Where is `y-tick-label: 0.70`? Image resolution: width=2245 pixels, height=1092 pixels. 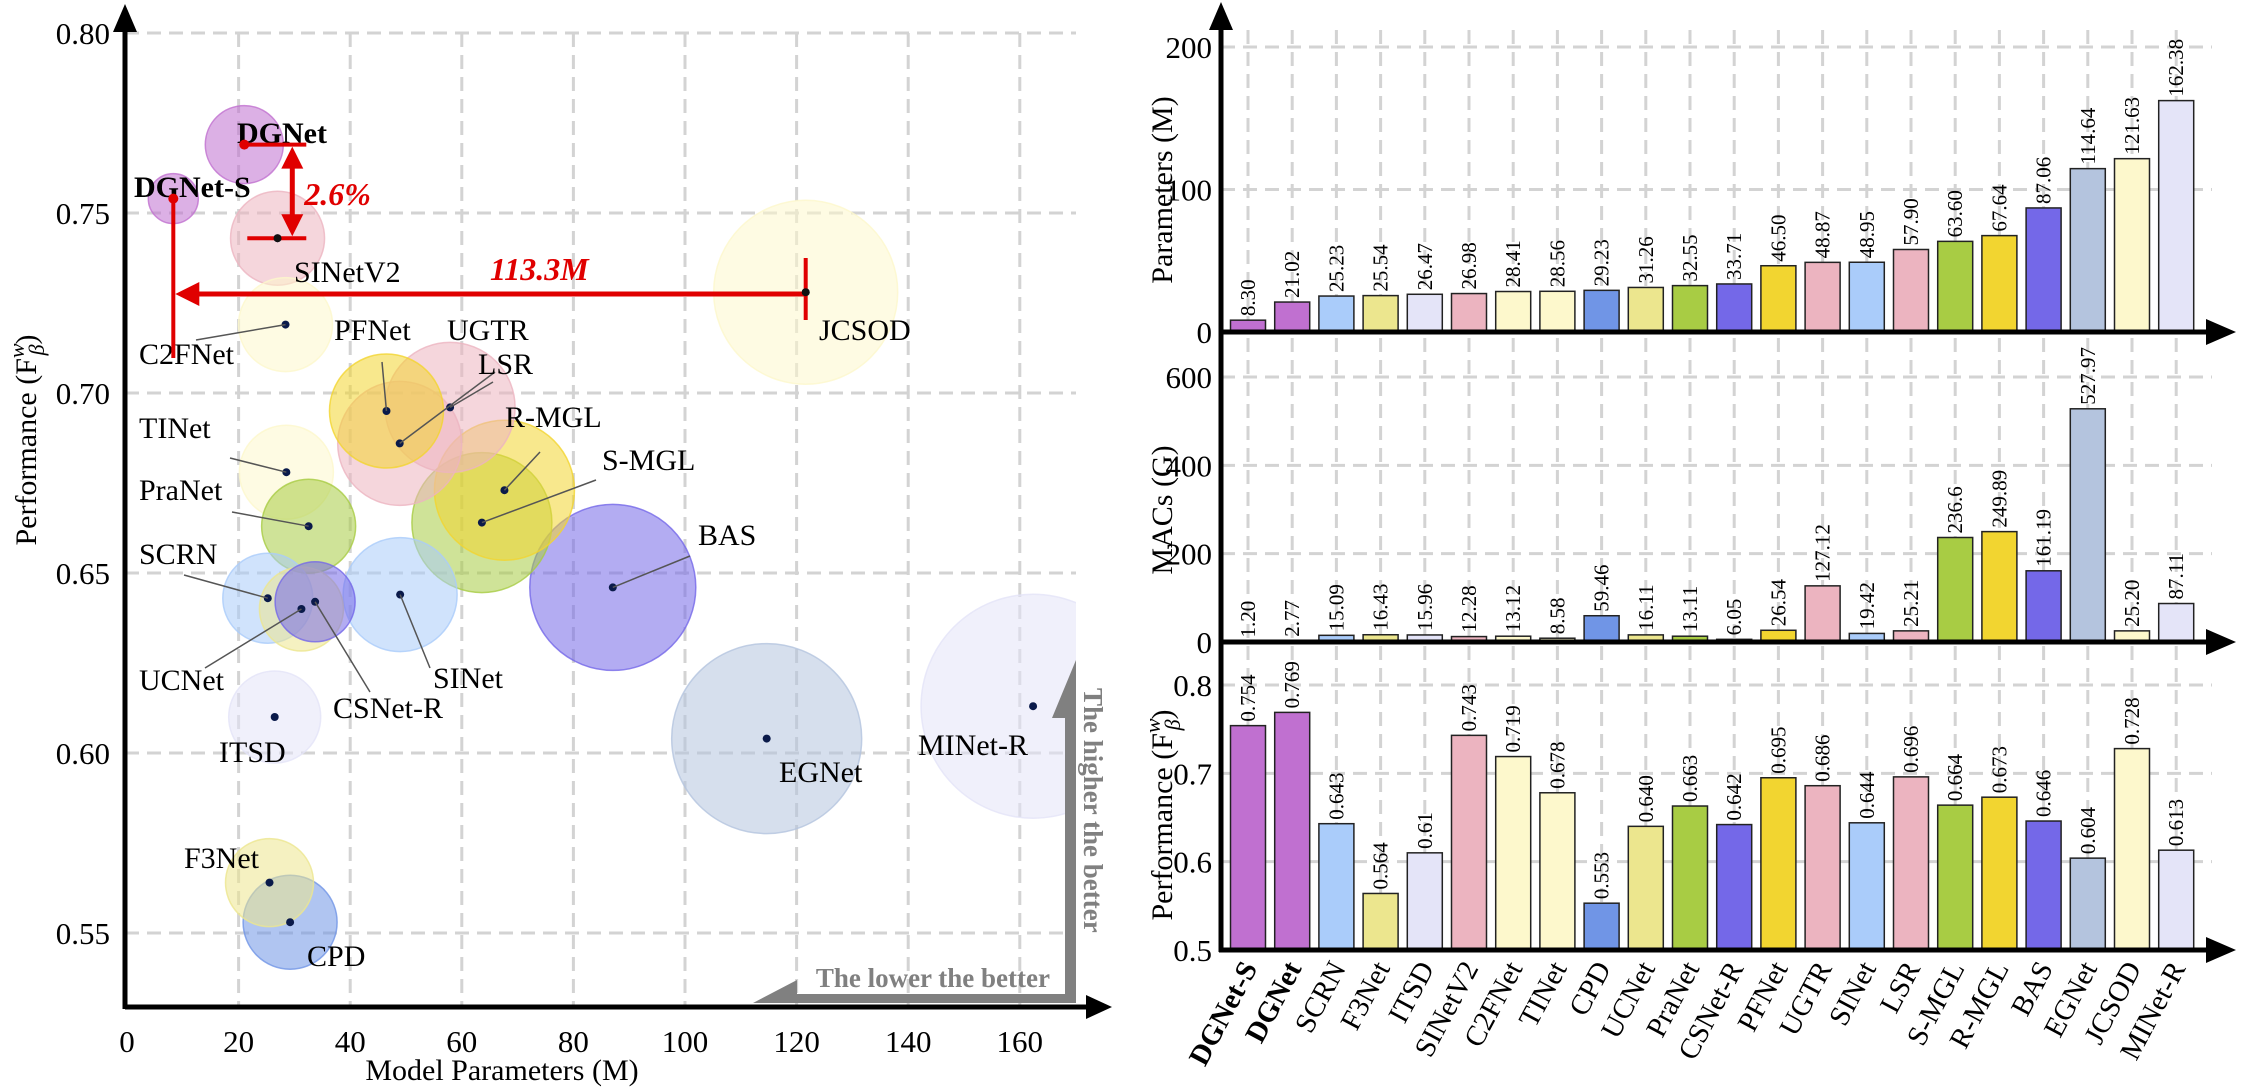
y-tick-label: 0.70 is located at coordinates (83, 393).